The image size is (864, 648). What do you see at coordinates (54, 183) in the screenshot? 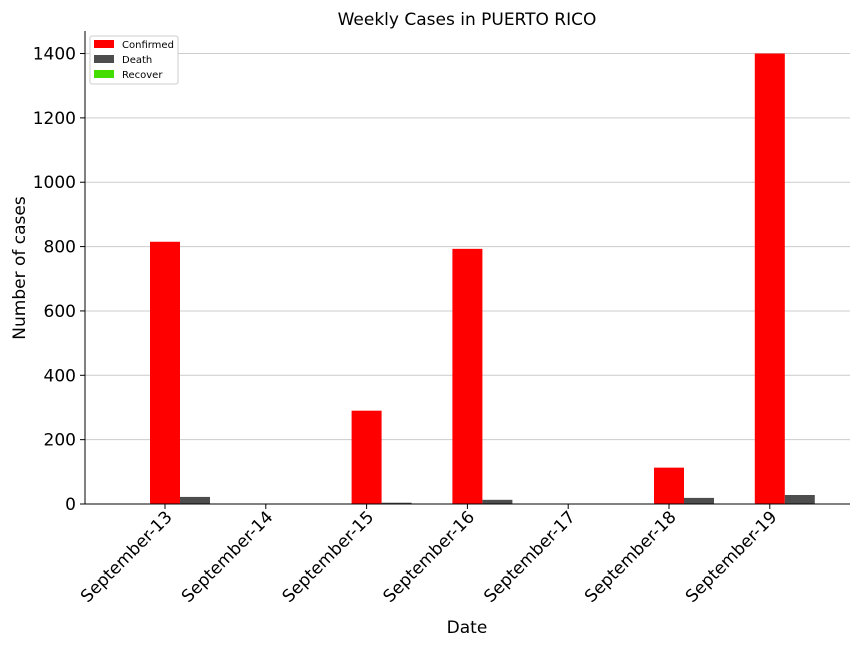
I see `y-tick-label: 1000` at bounding box center [54, 183].